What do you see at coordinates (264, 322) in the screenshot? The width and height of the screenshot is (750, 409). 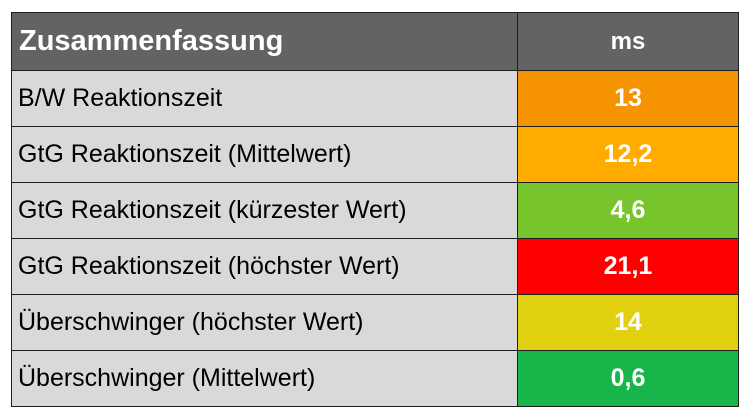 I see `row-label: Überschwinger (höchster Wert)` at bounding box center [264, 322].